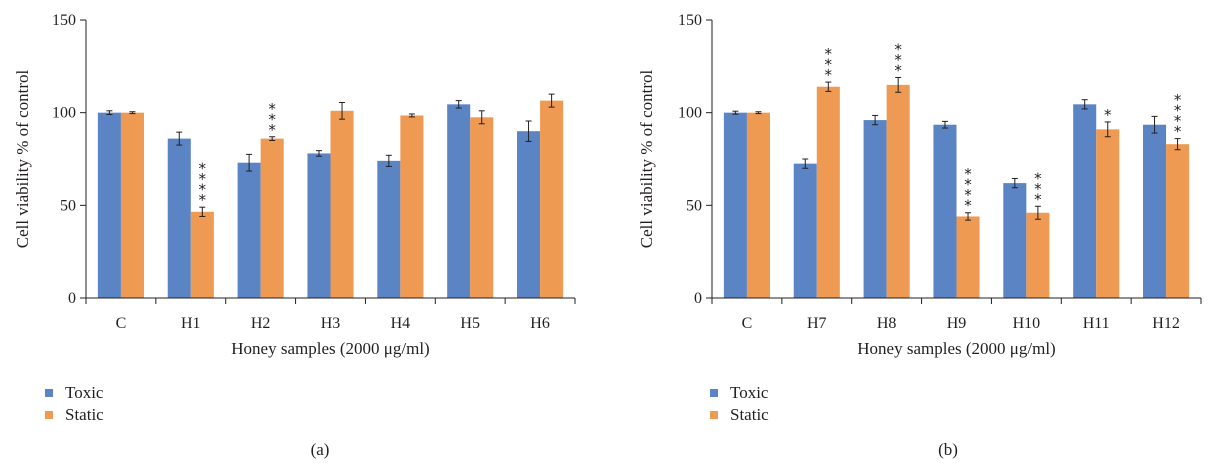 This screenshot has height=468, width=1213. What do you see at coordinates (898, 191) in the screenshot?
I see `bar-static-h8` at bounding box center [898, 191].